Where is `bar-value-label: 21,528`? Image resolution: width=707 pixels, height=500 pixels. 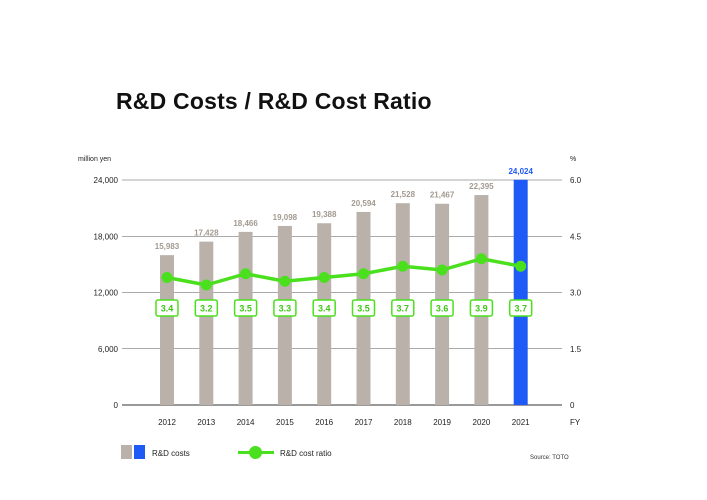 bar-value-label: 21,528 is located at coordinates (403, 194).